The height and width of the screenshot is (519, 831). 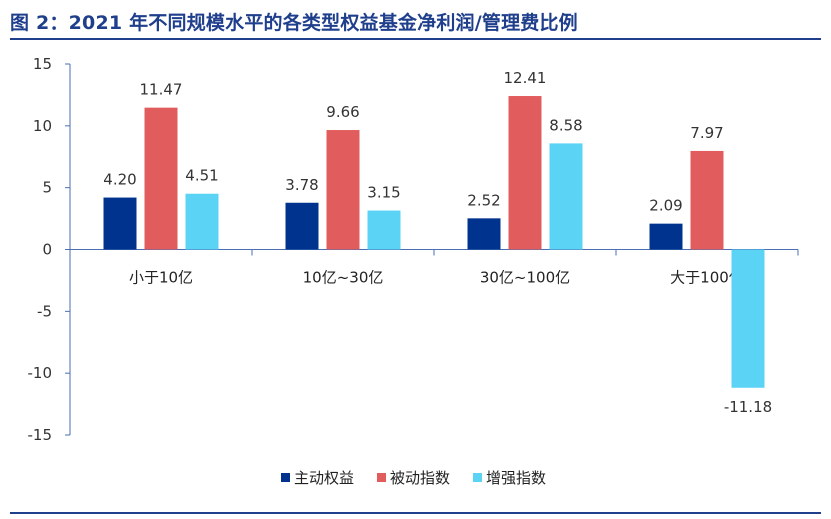 What do you see at coordinates (383, 193) in the screenshot?
I see `bar-value-label: 3.15` at bounding box center [383, 193].